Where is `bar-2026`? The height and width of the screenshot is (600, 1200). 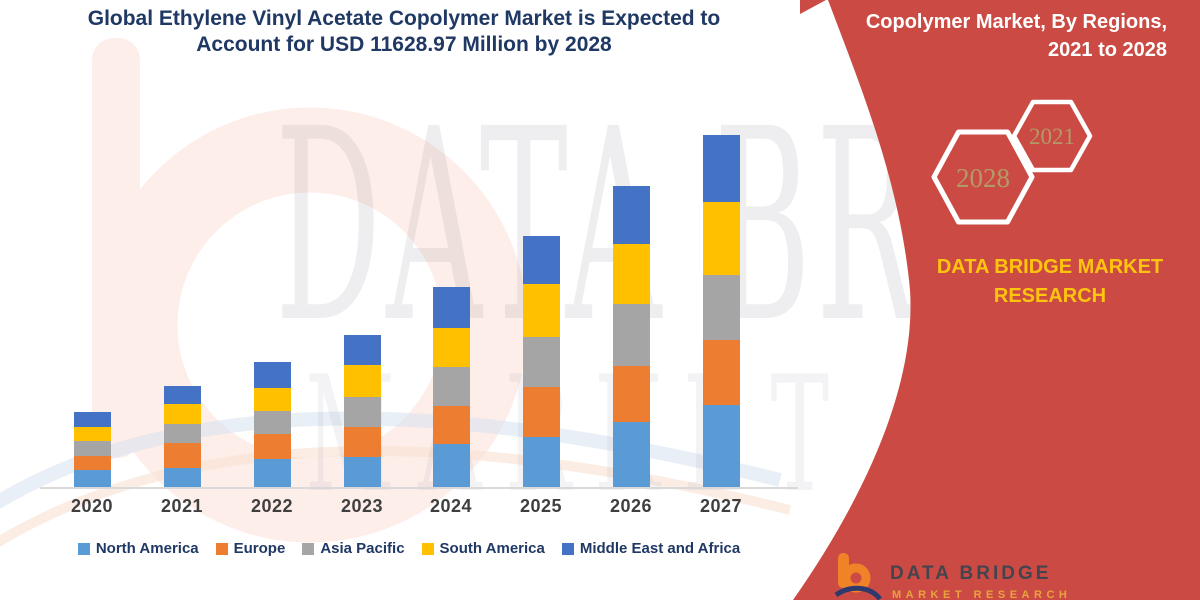 bar-2026 is located at coordinates (631, 336).